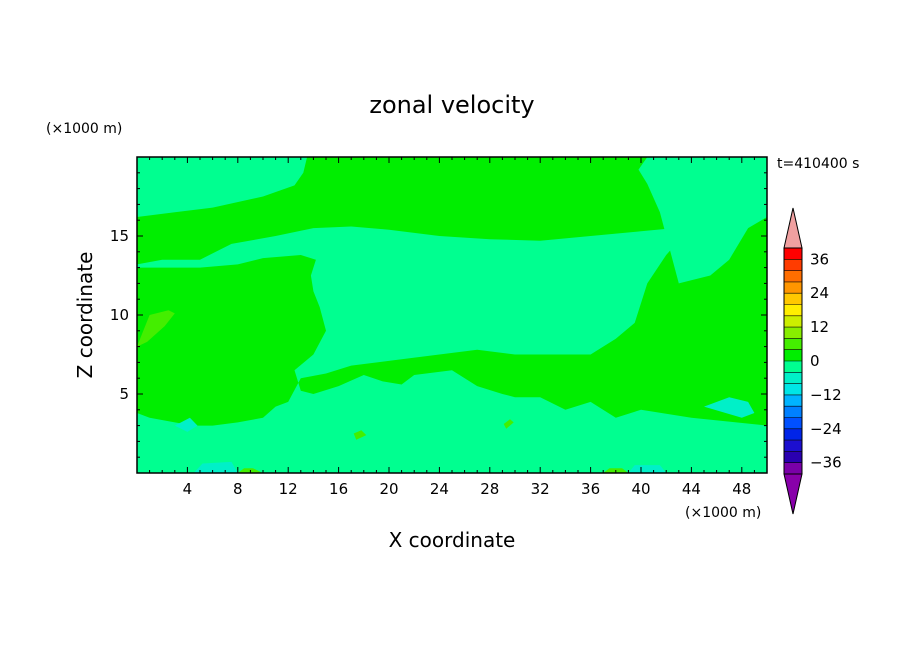 The image size is (904, 654). I want to click on colorbar-label--36: −36, so click(826, 463).